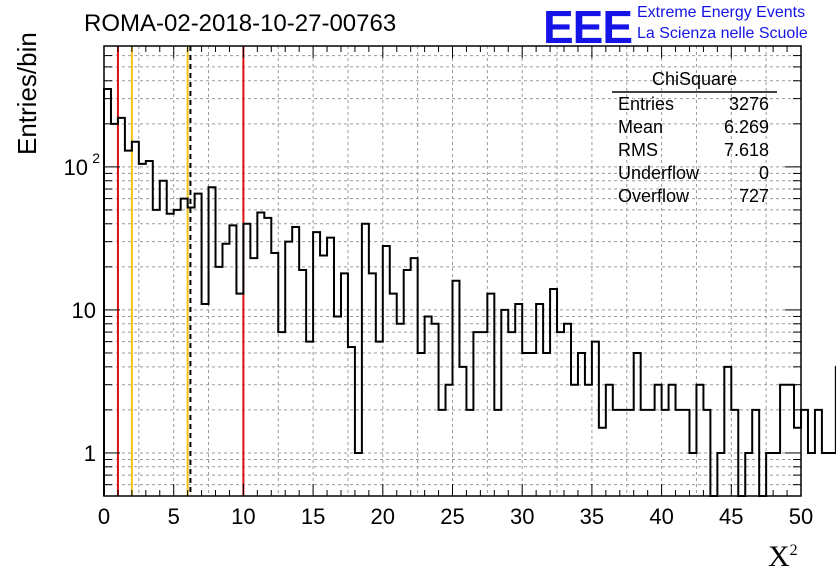 The width and height of the screenshot is (836, 574). What do you see at coordinates (174, 516) in the screenshot?
I see `x-tick-label: 5` at bounding box center [174, 516].